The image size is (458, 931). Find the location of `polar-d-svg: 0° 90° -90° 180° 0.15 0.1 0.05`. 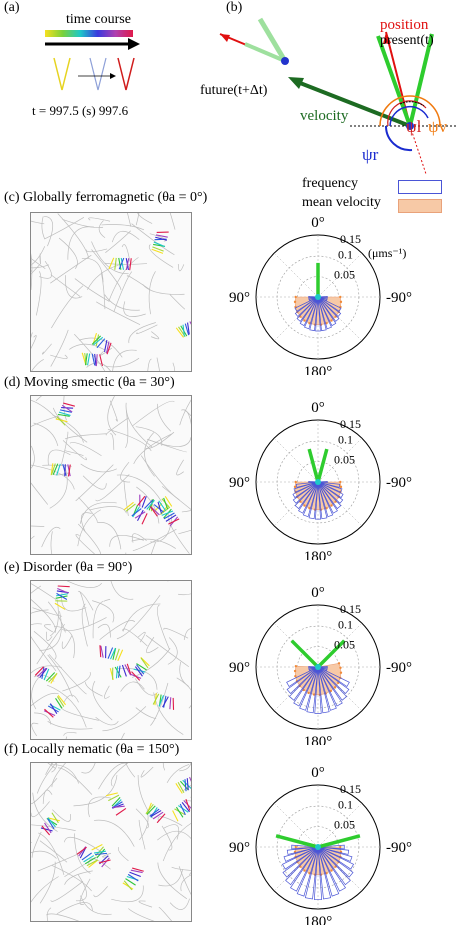

polar-d-svg: 0° 90° -90° 180° 0.15 0.1 0.05 is located at coordinates (320, 480).